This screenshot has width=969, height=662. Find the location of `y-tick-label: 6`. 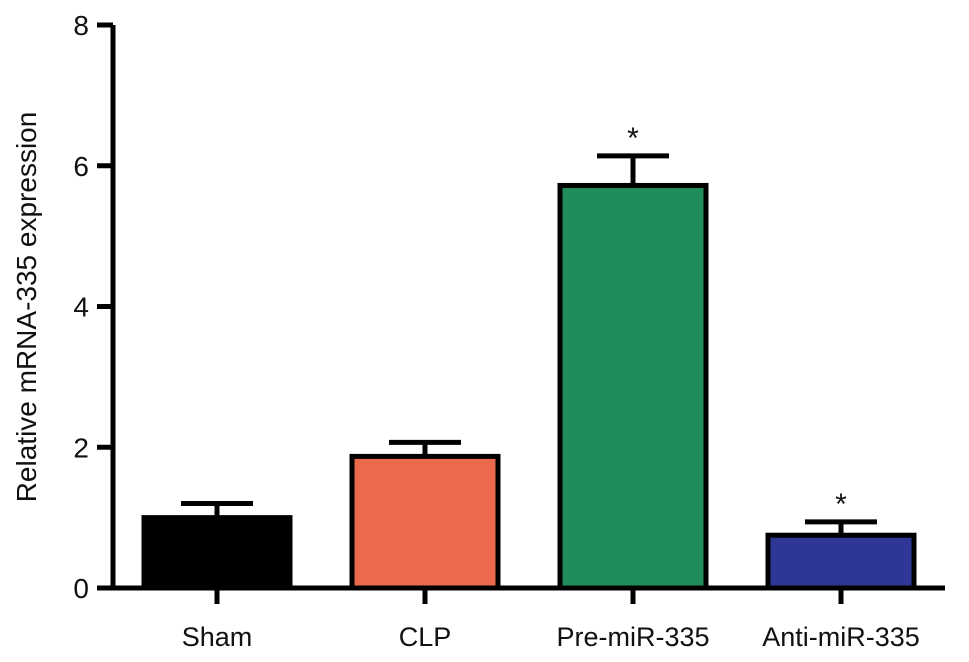

y-tick-label: 6 is located at coordinates (81, 166).